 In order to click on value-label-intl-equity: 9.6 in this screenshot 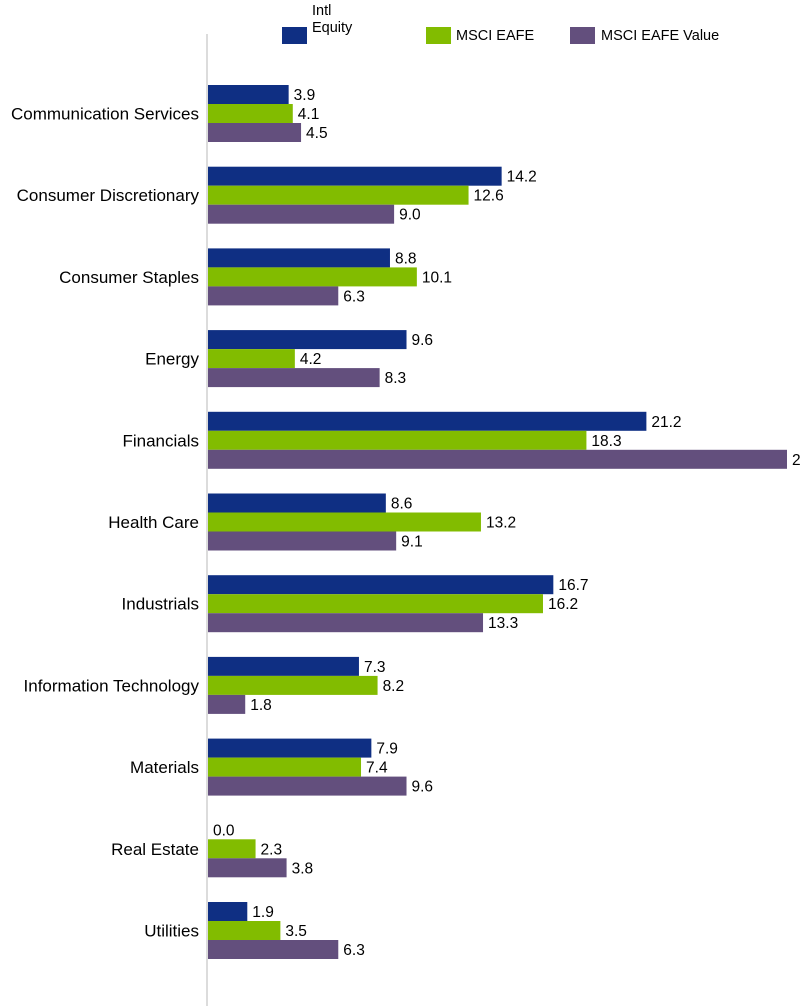, I will do `click(423, 340)`.